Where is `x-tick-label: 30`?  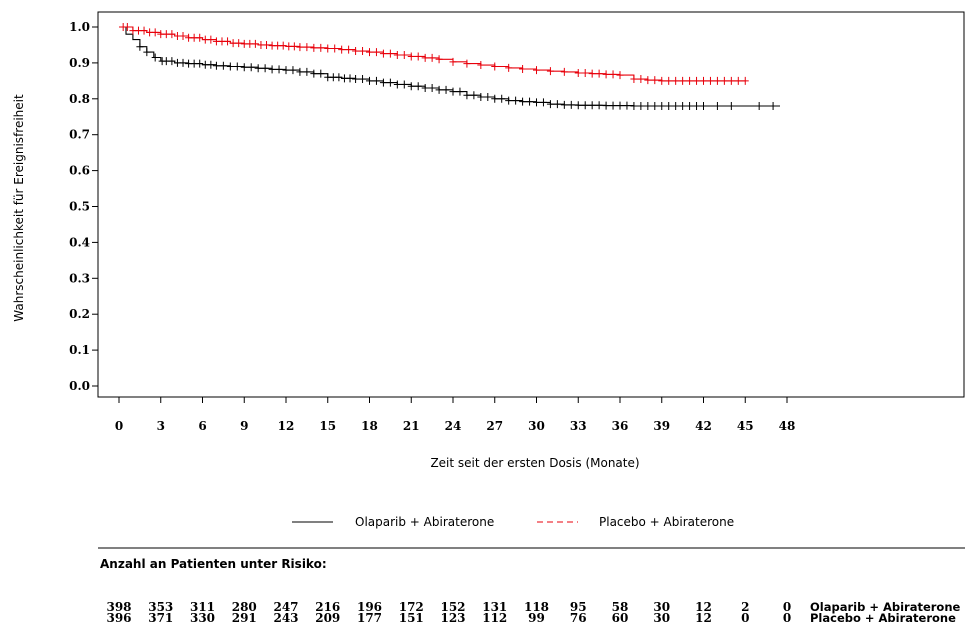 x-tick-label: 30 is located at coordinates (536, 426).